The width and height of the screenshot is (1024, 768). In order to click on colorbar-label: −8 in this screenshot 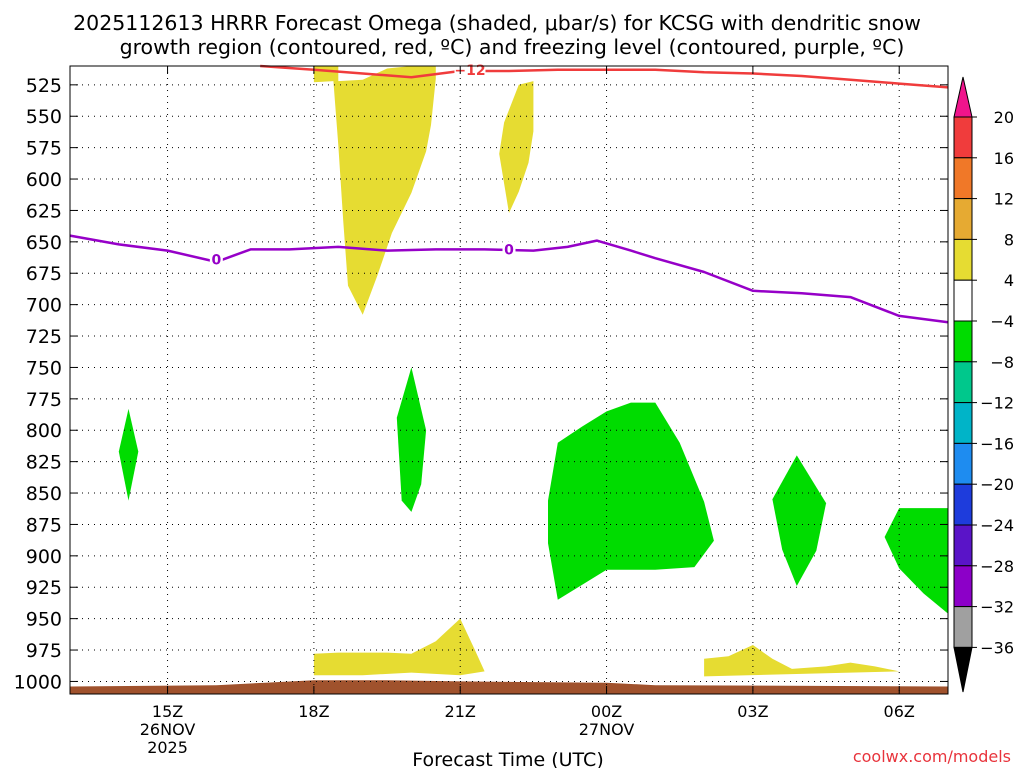, I will do `click(1002, 362)`.